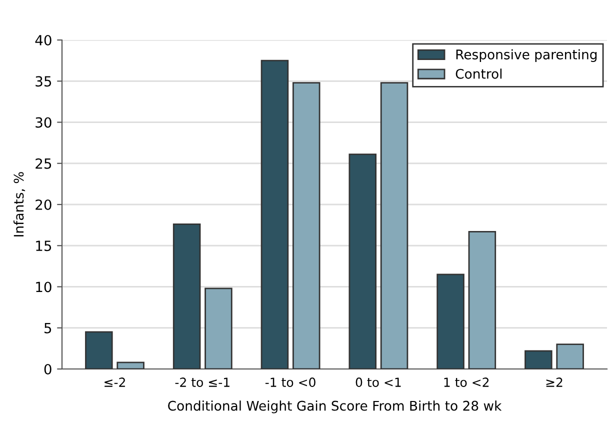  What do you see at coordinates (44, 163) in the screenshot?
I see `y-tick-label: 25` at bounding box center [44, 163].